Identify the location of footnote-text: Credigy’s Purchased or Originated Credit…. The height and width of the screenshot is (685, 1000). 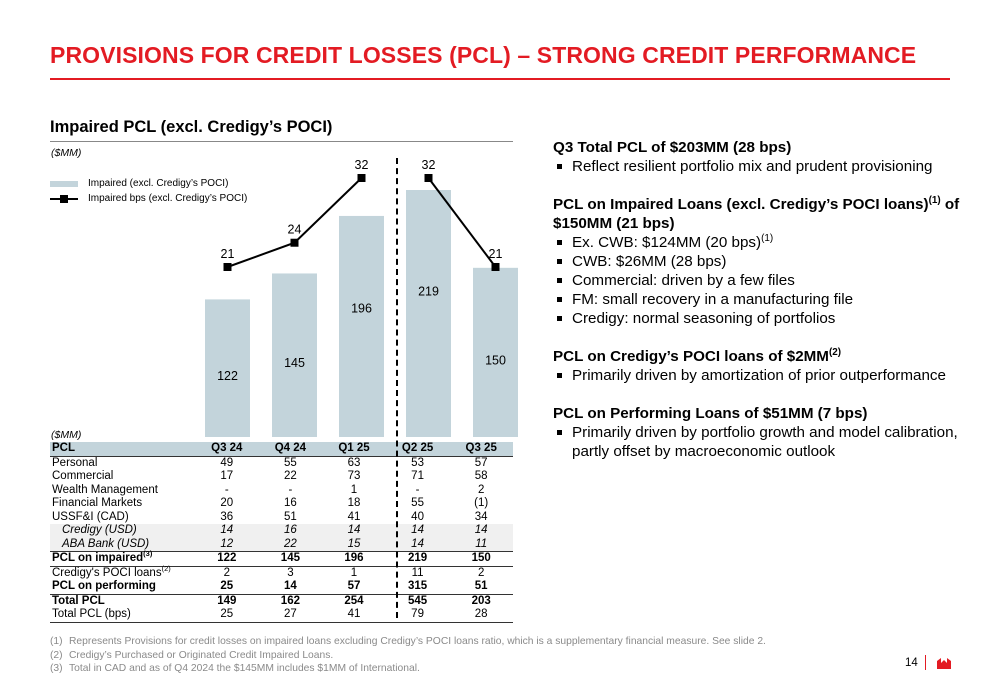
(201, 655).